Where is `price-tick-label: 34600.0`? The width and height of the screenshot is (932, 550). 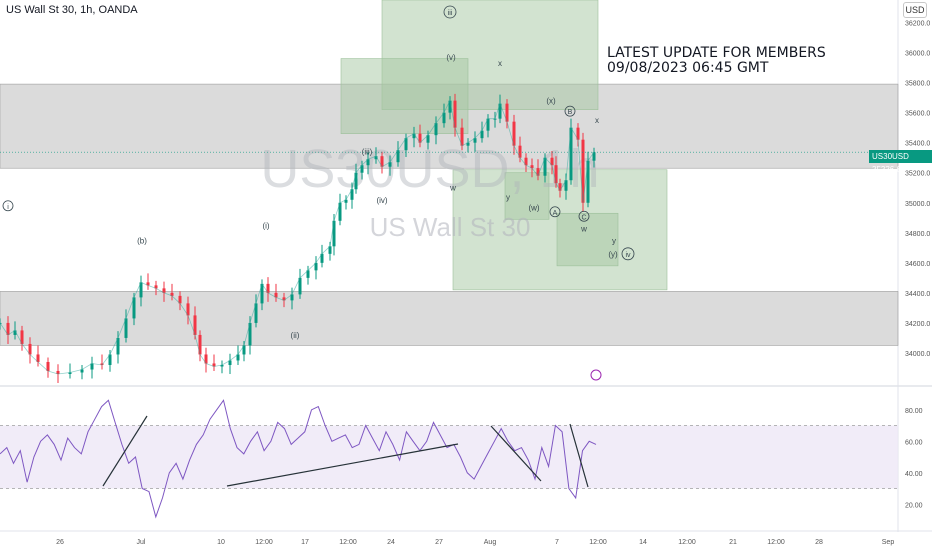
price-tick-label: 34600.0 is located at coordinates (917, 264).